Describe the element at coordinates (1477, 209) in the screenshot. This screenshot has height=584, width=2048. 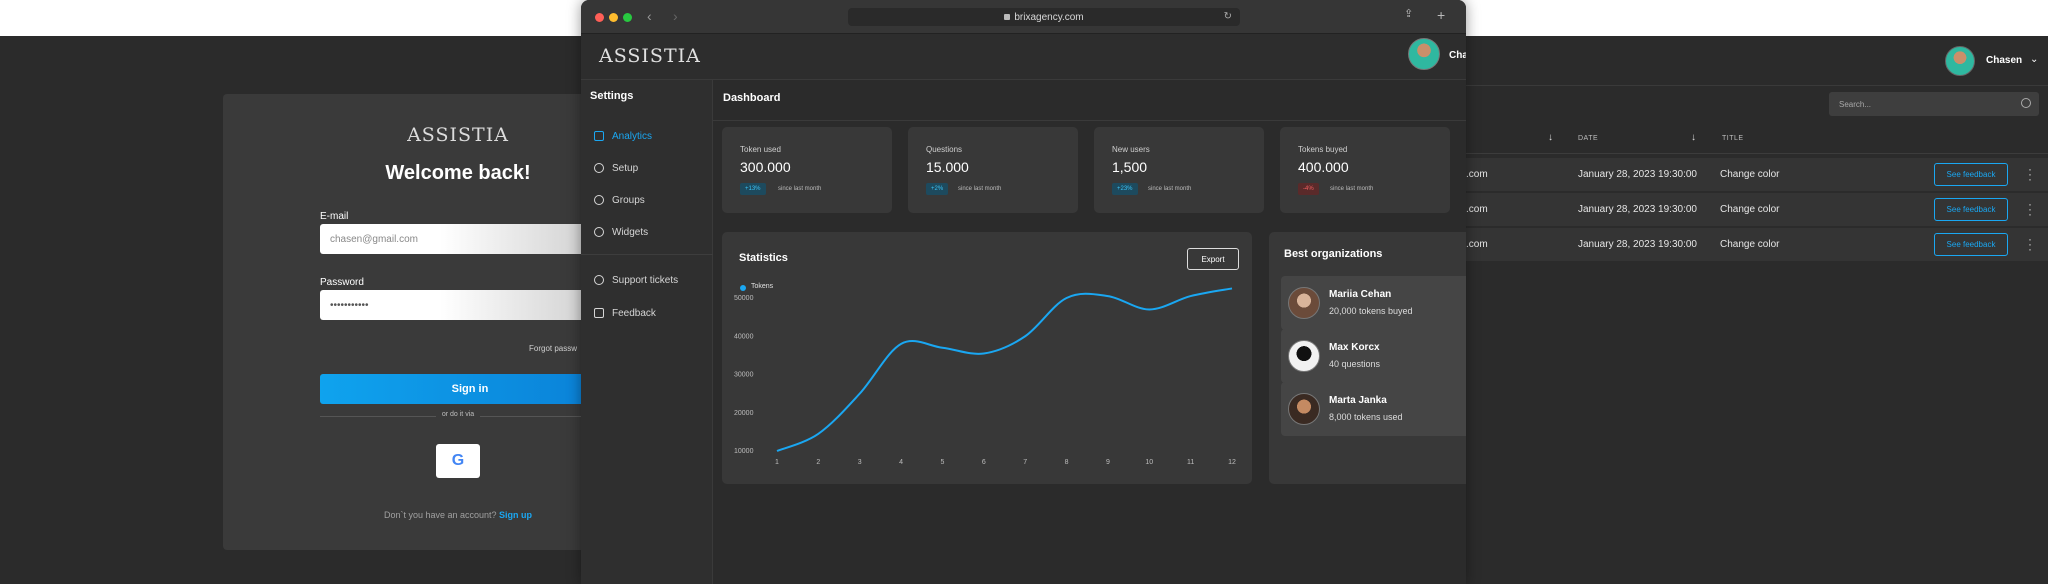
I see `cell-email: .com` at that location.